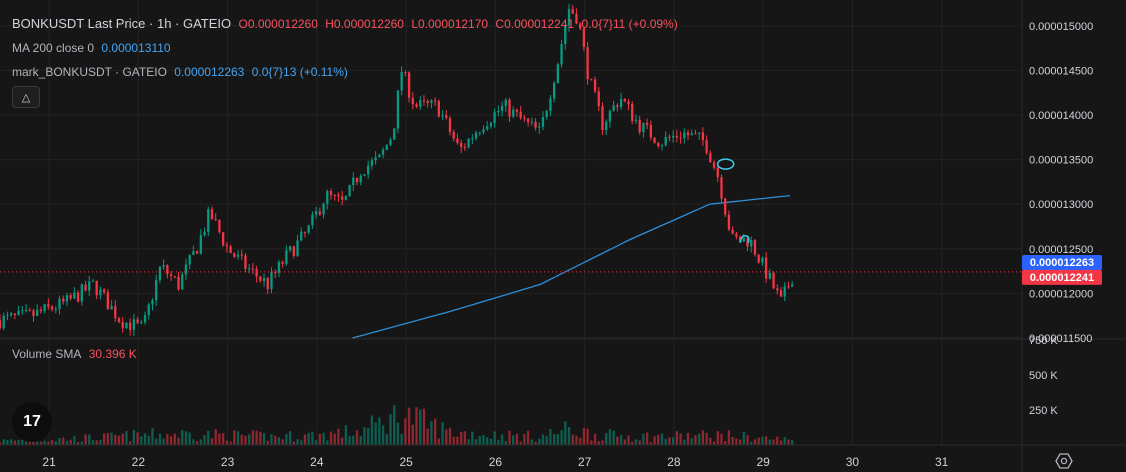 This screenshot has width=1126, height=472. What do you see at coordinates (1043, 411) in the screenshot?
I see `volume-tick-label: 250 K` at bounding box center [1043, 411].